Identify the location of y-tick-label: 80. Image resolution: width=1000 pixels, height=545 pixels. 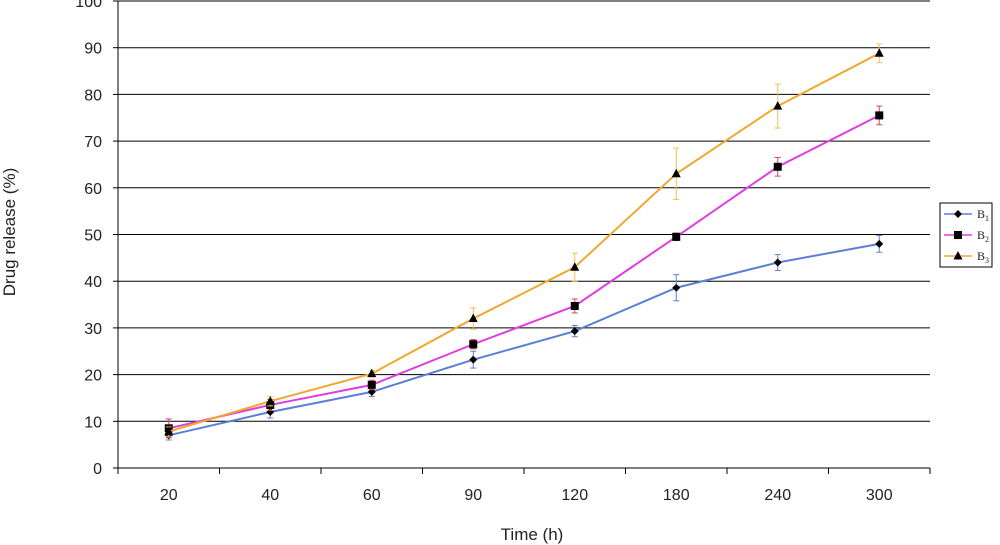
(93, 95).